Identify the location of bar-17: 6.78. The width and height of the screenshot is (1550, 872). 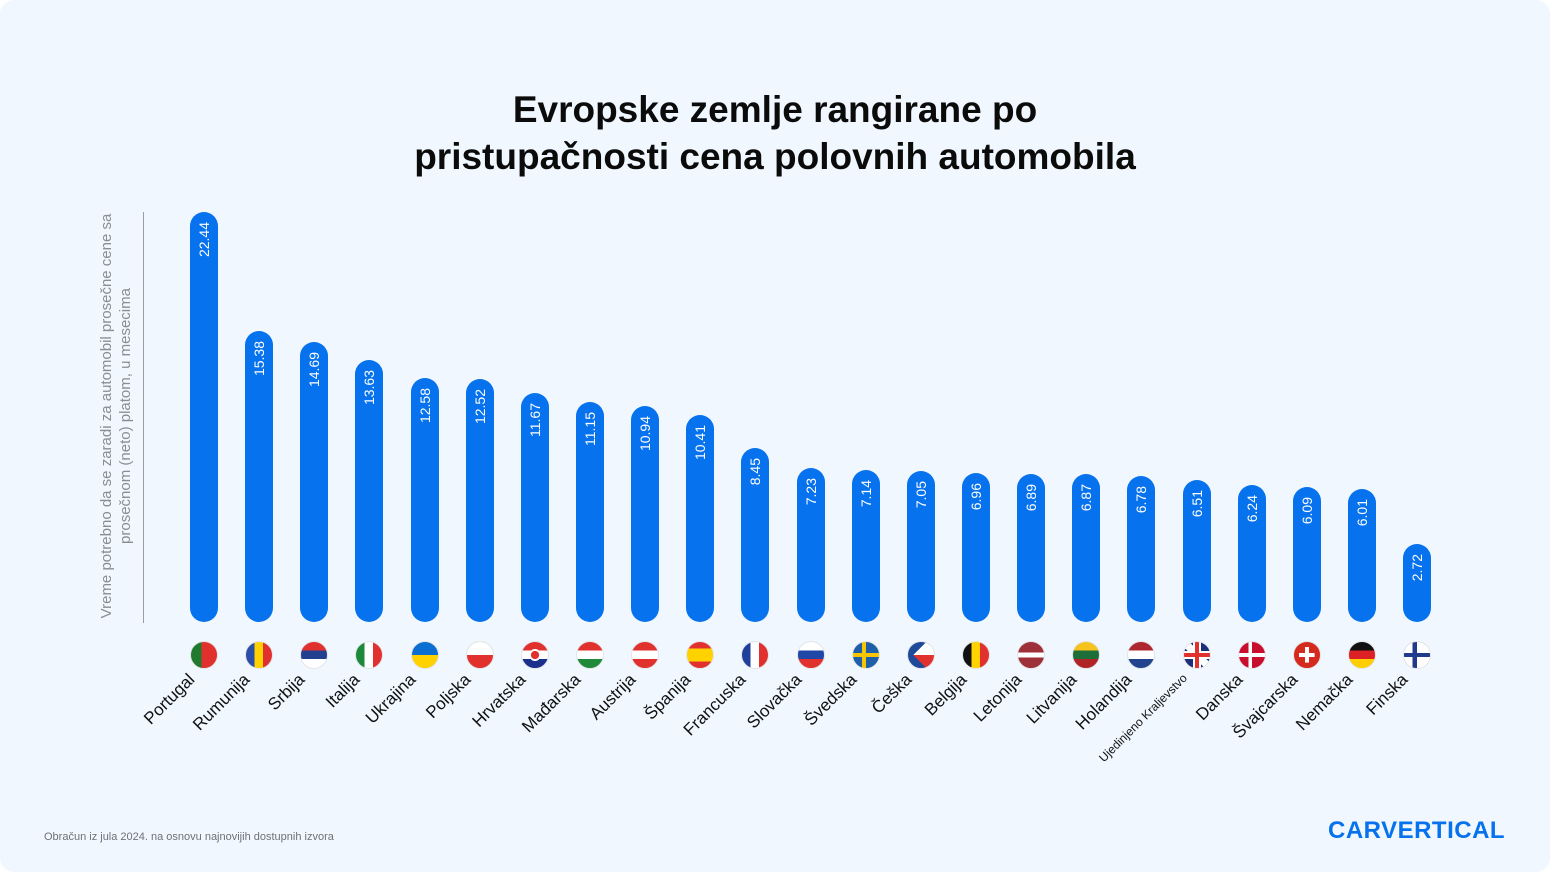
(1141, 548).